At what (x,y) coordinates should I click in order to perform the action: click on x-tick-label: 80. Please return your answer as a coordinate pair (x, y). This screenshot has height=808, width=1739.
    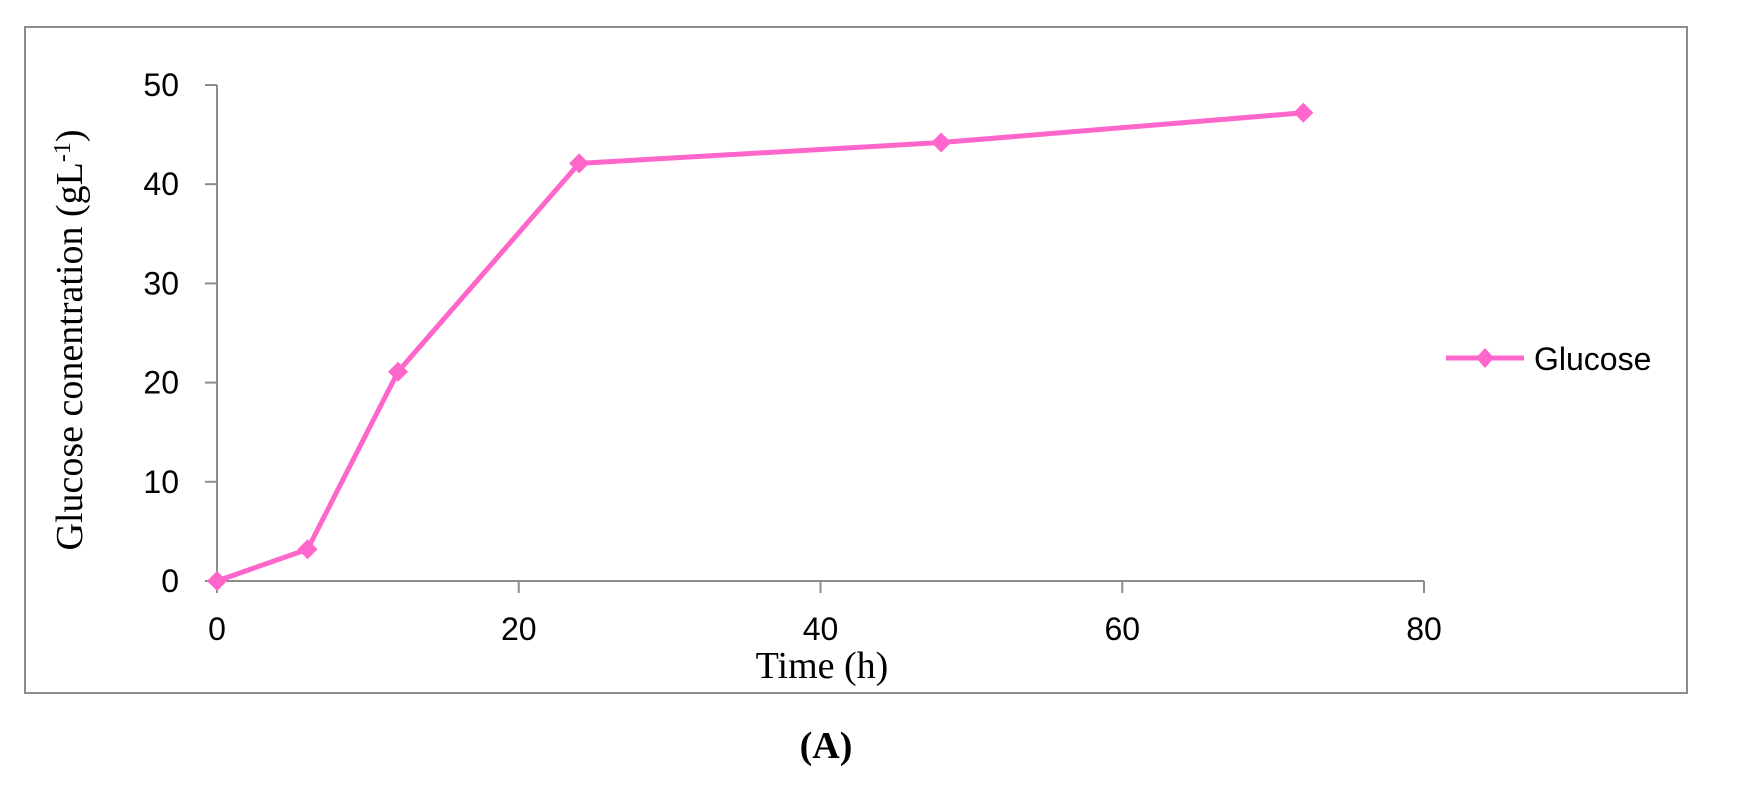
    Looking at the image, I should click on (1424, 629).